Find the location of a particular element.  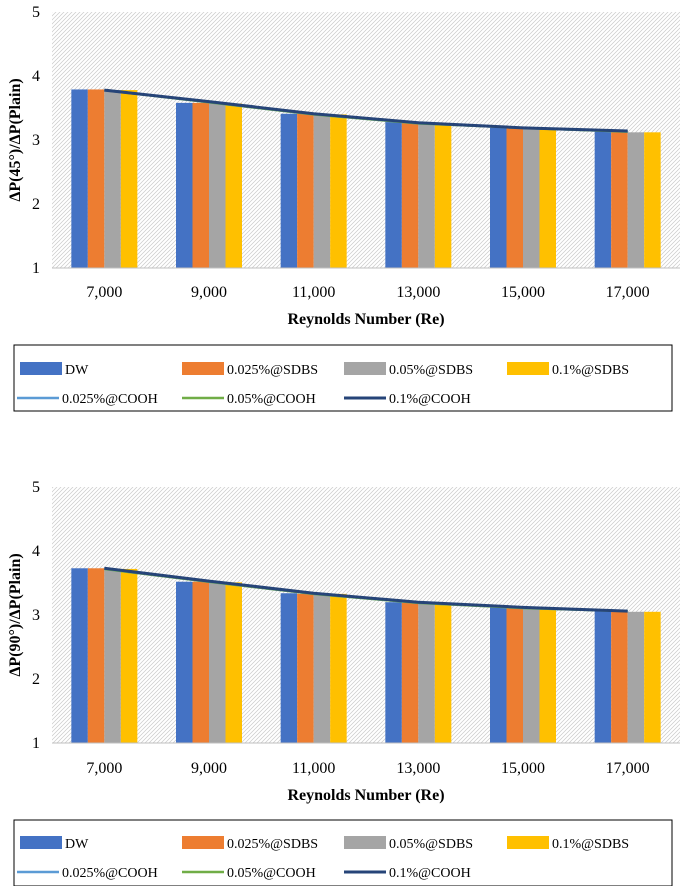

y-axis-title: ΔP(45°)/ΔP(Plain) is located at coordinates (15, 139).